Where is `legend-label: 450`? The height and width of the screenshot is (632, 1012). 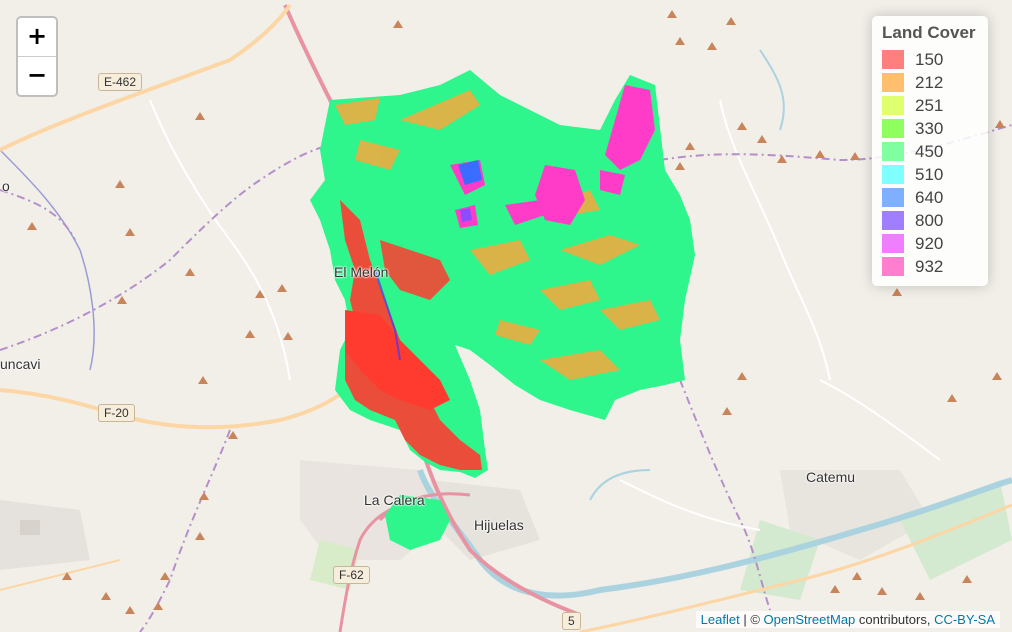
legend-label: 450 is located at coordinates (929, 151).